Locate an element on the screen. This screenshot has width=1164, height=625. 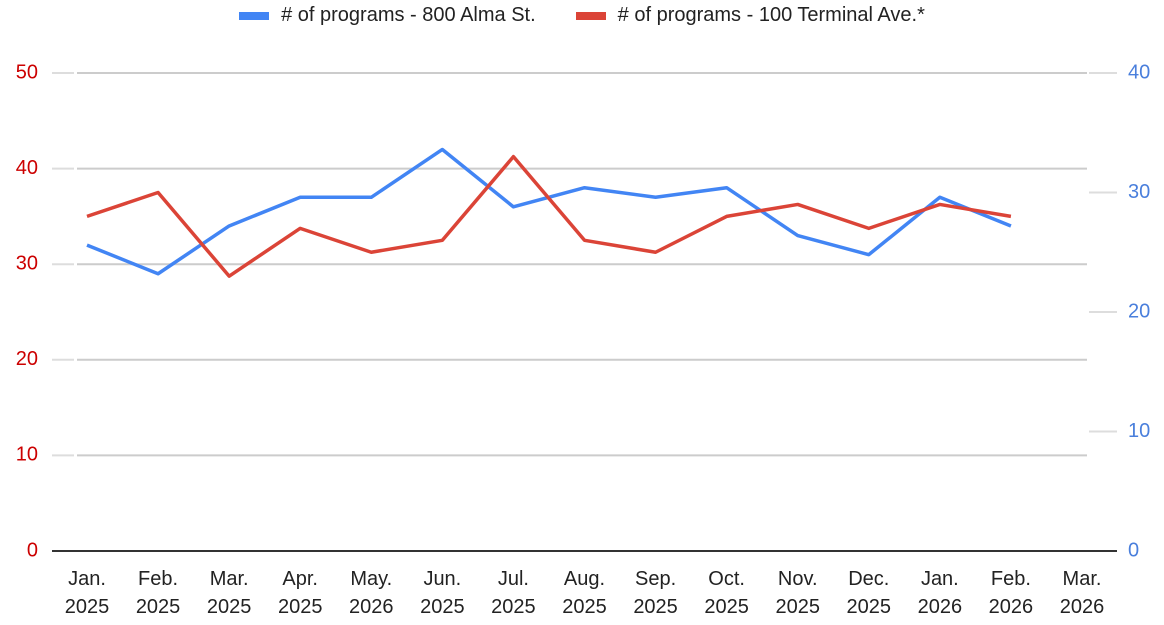
x-tick-label: Jul. 2025 is located at coordinates (513, 593).